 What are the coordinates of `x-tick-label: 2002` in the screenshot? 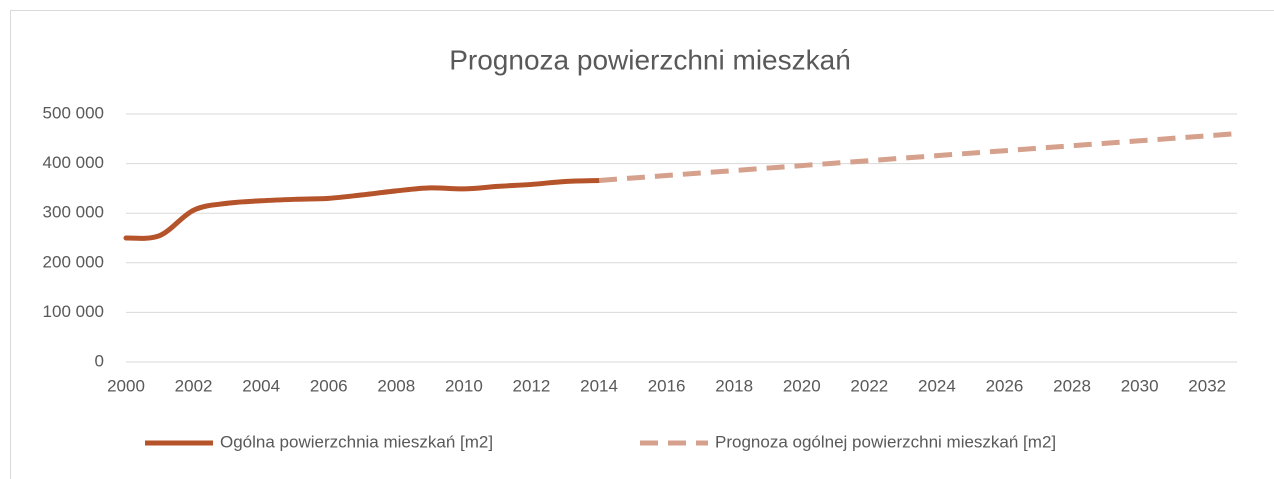 It's located at (194, 385).